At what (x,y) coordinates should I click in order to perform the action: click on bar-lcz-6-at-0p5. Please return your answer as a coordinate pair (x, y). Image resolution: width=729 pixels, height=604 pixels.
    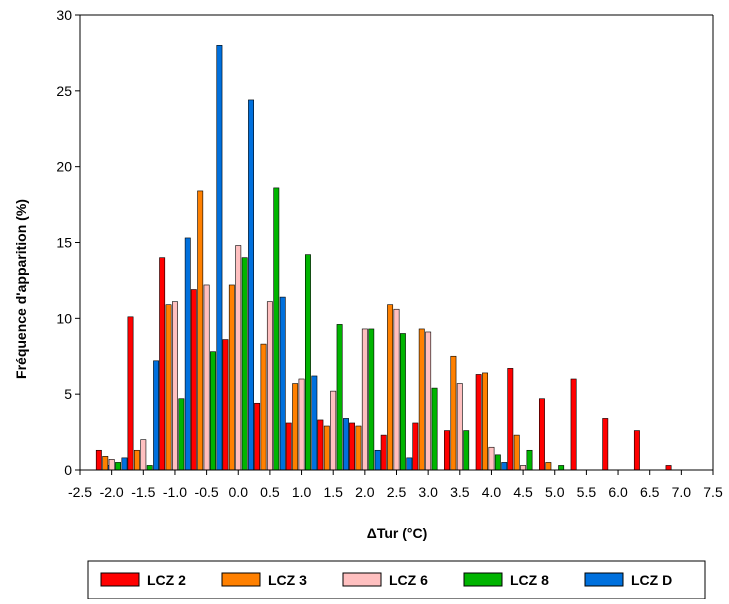
    Looking at the image, I should click on (269, 386).